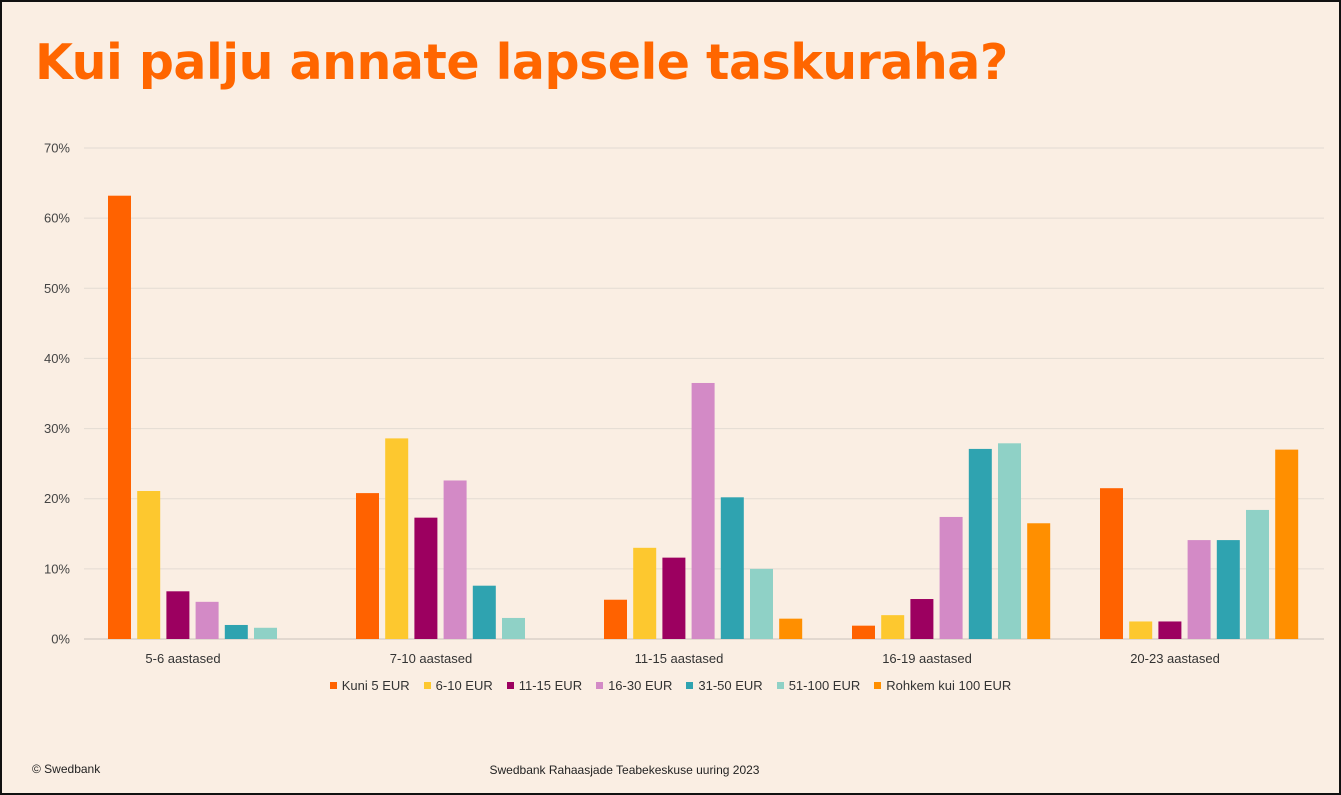 Image resolution: width=1341 pixels, height=795 pixels. What do you see at coordinates (949, 685) in the screenshot?
I see `legend-label: Rohkem kui 100 EUR` at bounding box center [949, 685].